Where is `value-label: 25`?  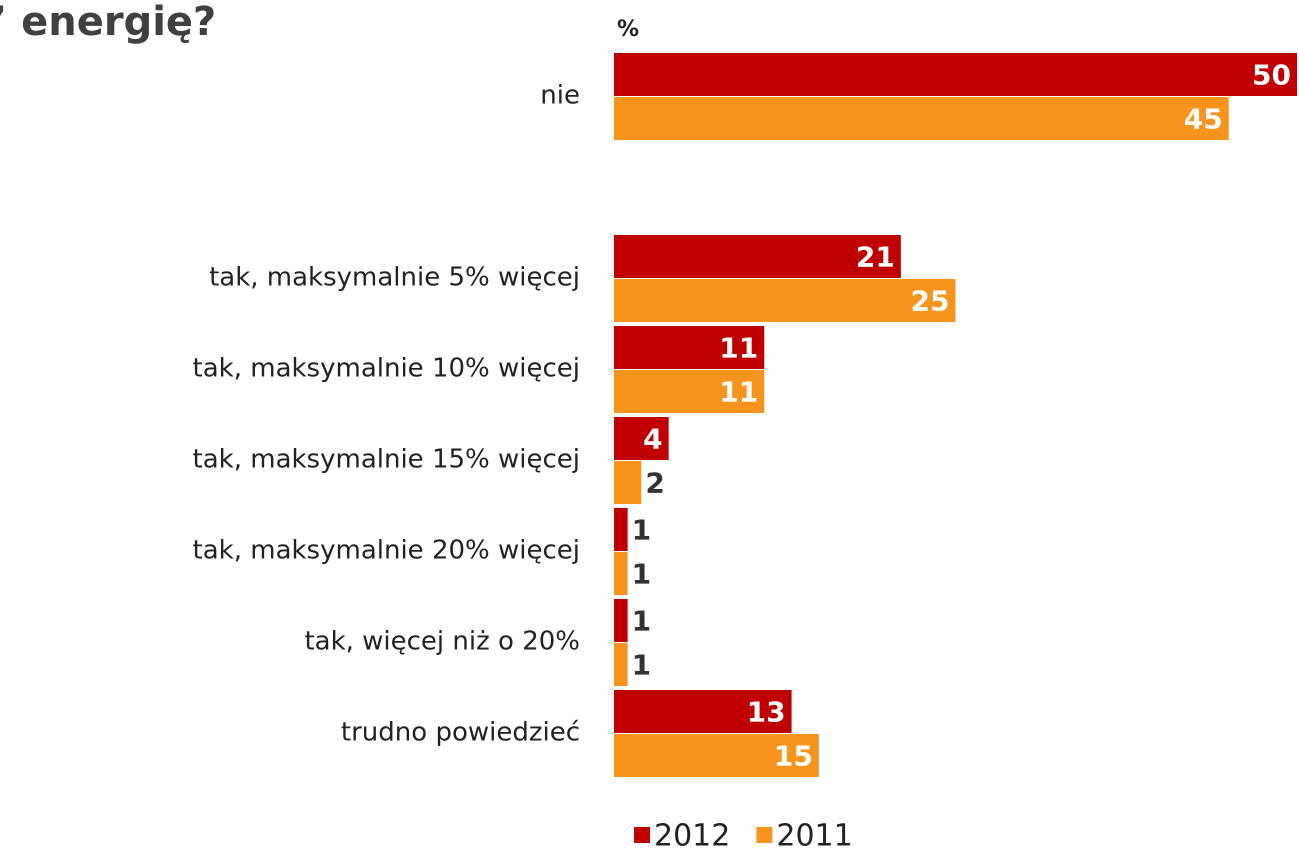 value-label: 25 is located at coordinates (930, 301).